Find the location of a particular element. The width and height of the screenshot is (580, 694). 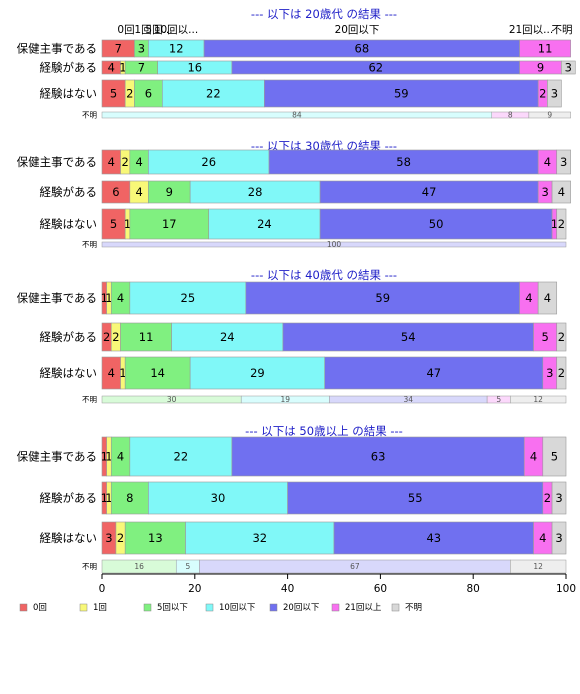

x-tick-label: 80 is located at coordinates (473, 589).